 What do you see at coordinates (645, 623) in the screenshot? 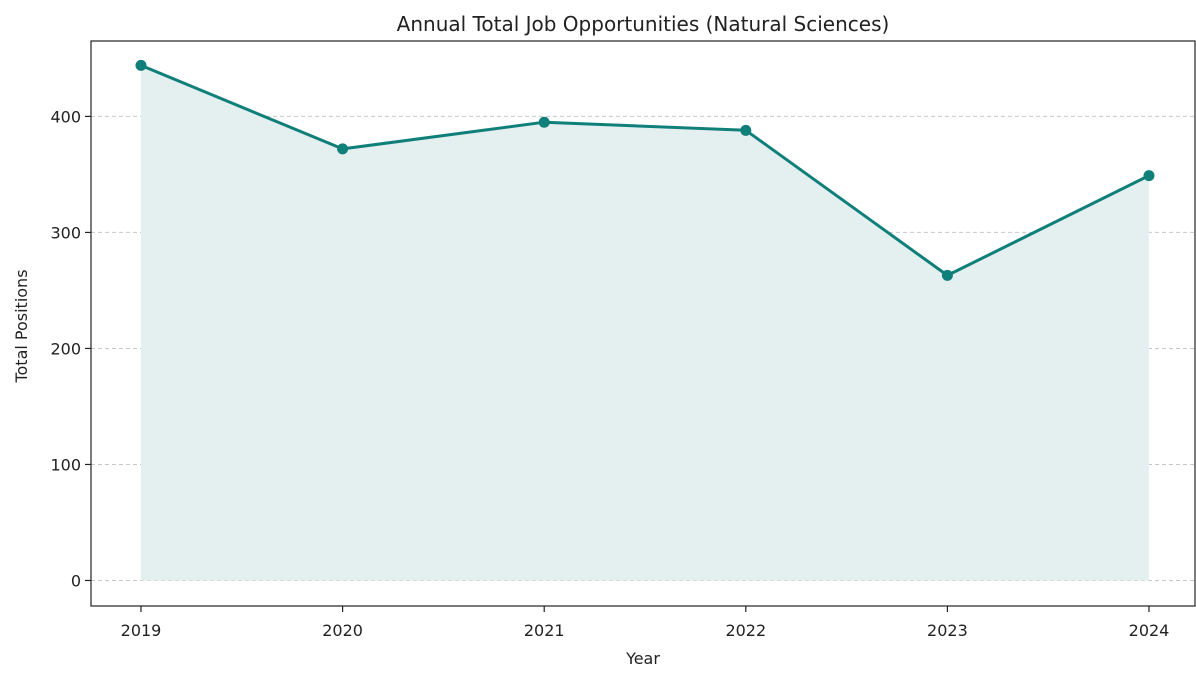
I see `x-axis-ticks: 2019 2020 2021 2022 2023 2024` at bounding box center [645, 623].